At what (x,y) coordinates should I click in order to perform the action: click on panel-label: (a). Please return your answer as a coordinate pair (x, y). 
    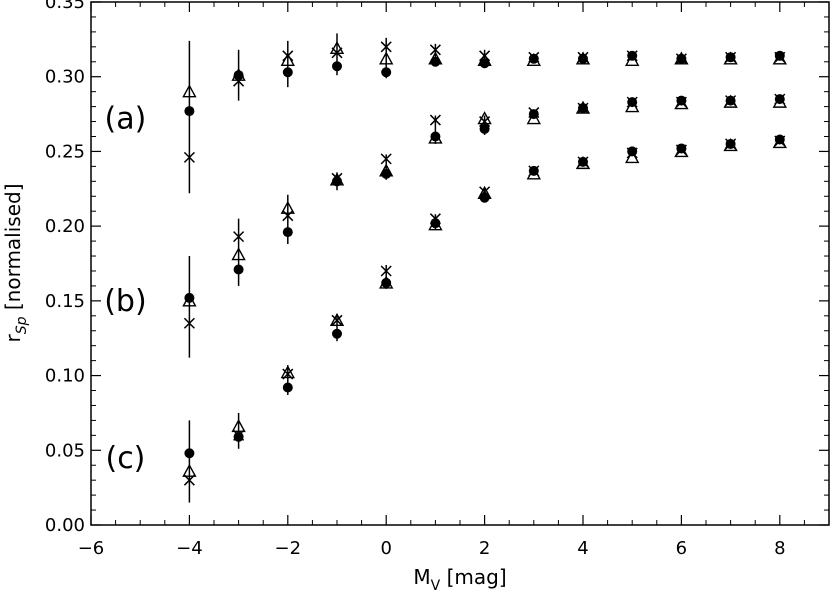
    Looking at the image, I should click on (126, 119).